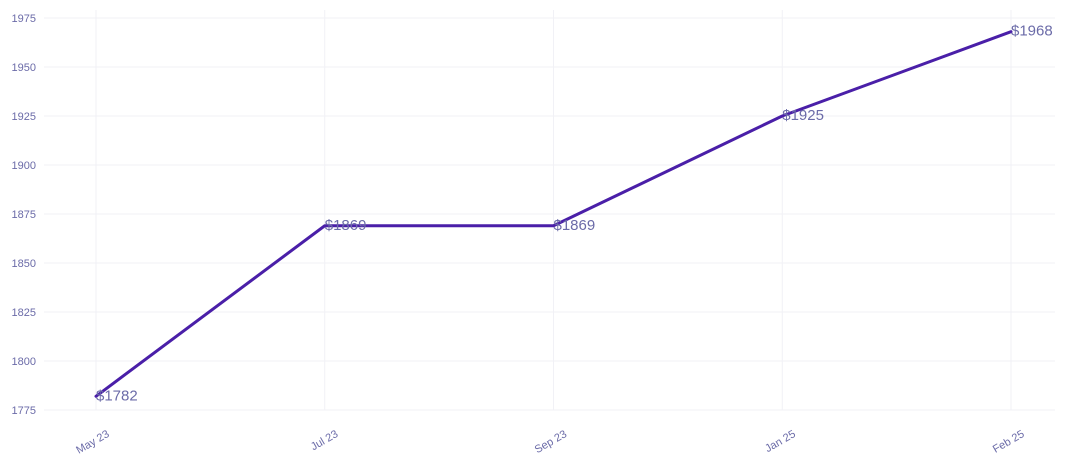  Describe the element at coordinates (117, 395) in the screenshot. I see `data-label: $1782` at that location.